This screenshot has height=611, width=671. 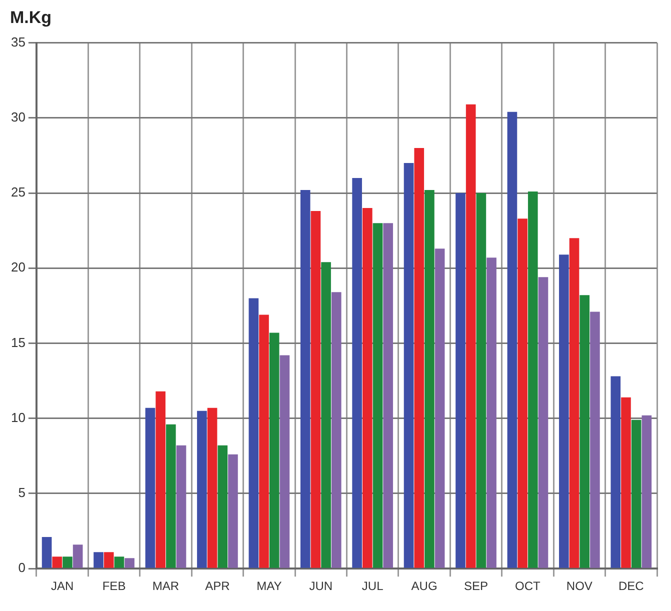 What do you see at coordinates (373, 586) in the screenshot?
I see `x-tick-label: JUL` at bounding box center [373, 586].